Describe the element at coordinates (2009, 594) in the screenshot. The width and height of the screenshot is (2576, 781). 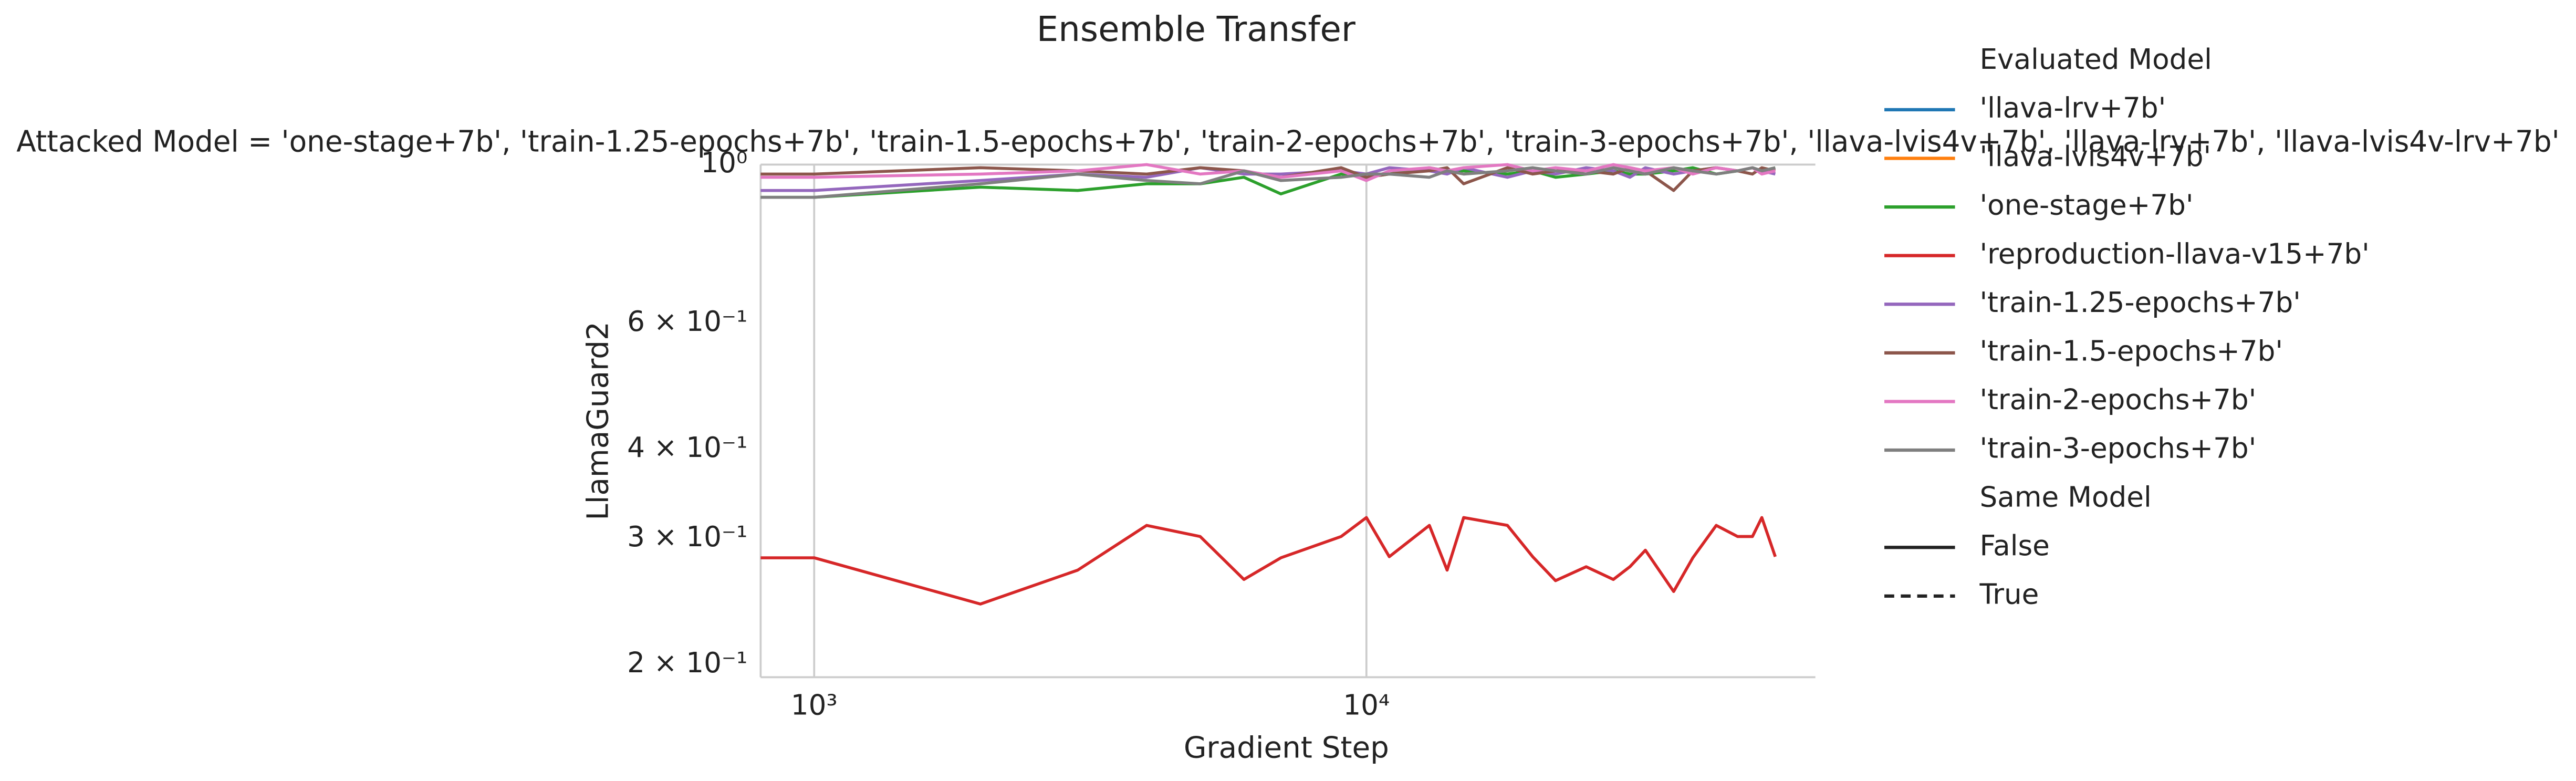
I see `legend-label: True` at that location.